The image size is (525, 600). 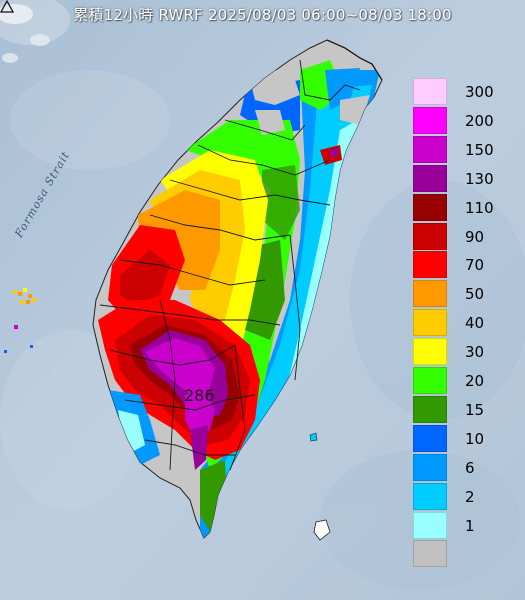 What do you see at coordinates (470, 467) in the screenshot?
I see `legend-label: 6` at bounding box center [470, 467].